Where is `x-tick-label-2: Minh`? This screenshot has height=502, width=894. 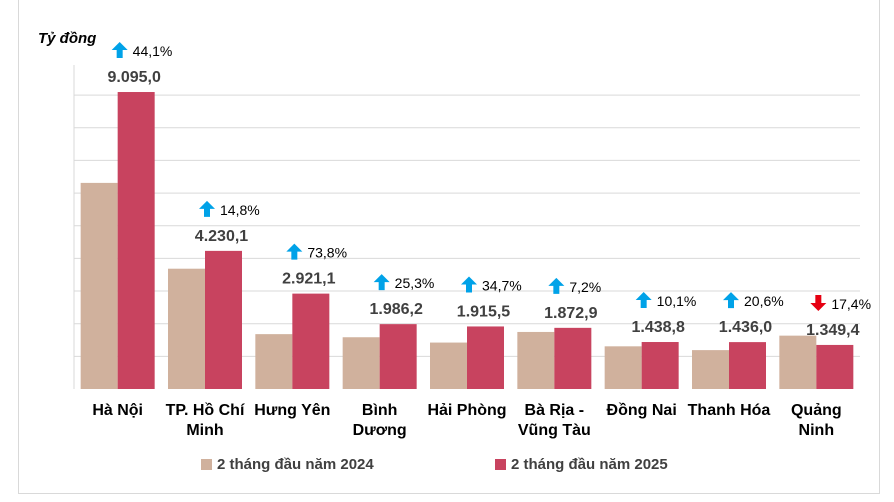 x-tick-label-2: Minh is located at coordinates (204, 430).